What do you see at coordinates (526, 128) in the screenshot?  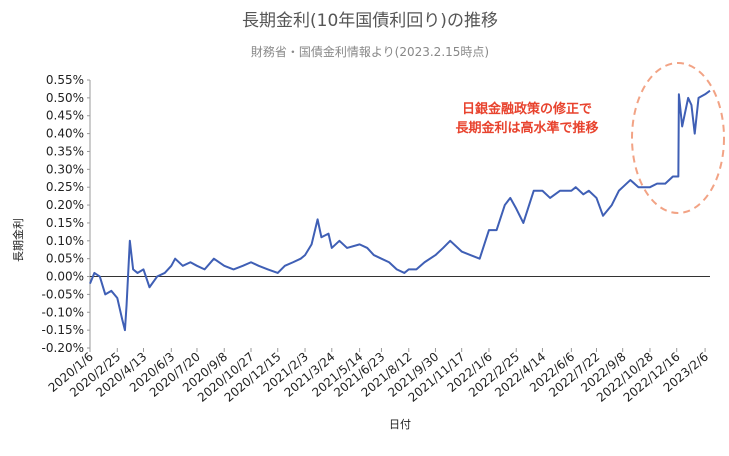 I see `annotation: 長期金利は高水準で推移` at bounding box center [526, 128].